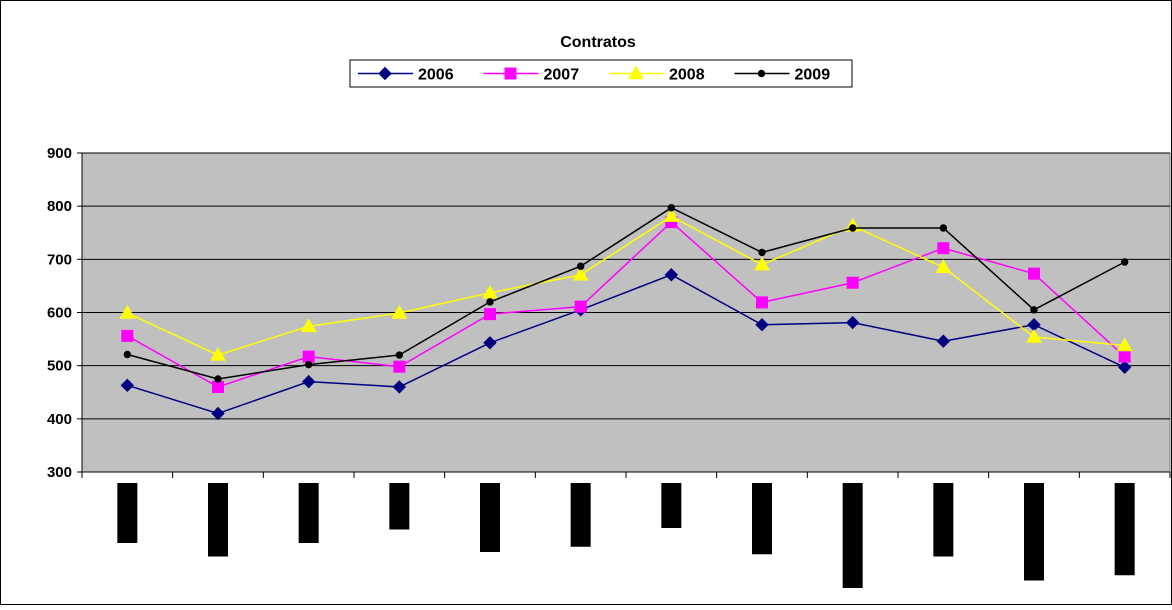 The width and height of the screenshot is (1172, 610). I want to click on legend-entry-2008: 2008, so click(657, 74).